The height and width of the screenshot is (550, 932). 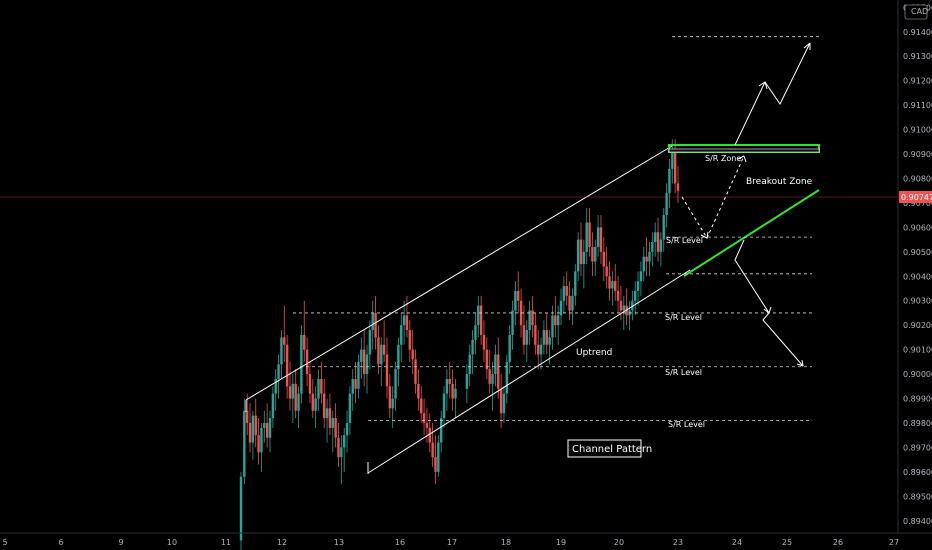 What do you see at coordinates (751, 233) in the screenshot?
I see `breakout-line` at bounding box center [751, 233].